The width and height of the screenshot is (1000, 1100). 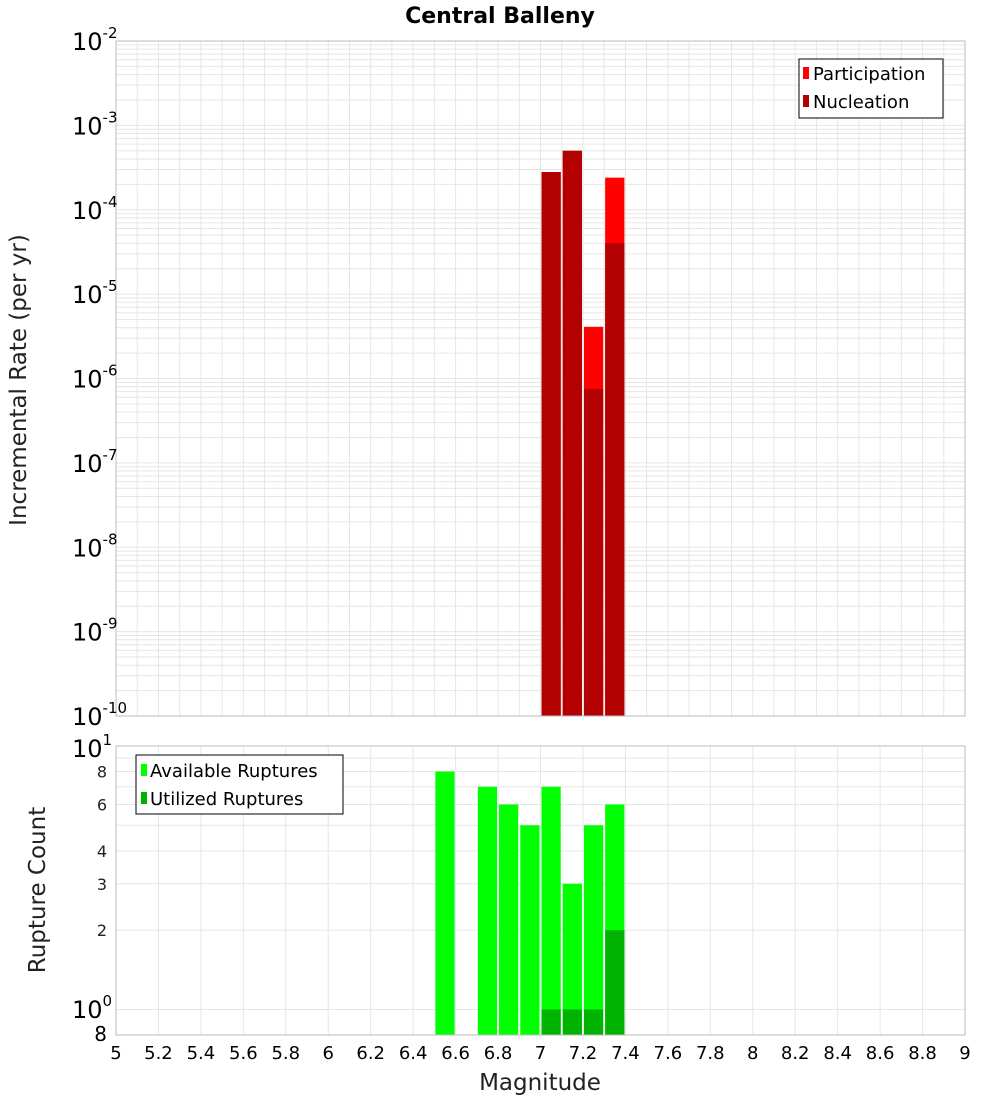 What do you see at coordinates (413, 1053) in the screenshot?
I see `magnitude-x-tick-label: 6.4` at bounding box center [413, 1053].